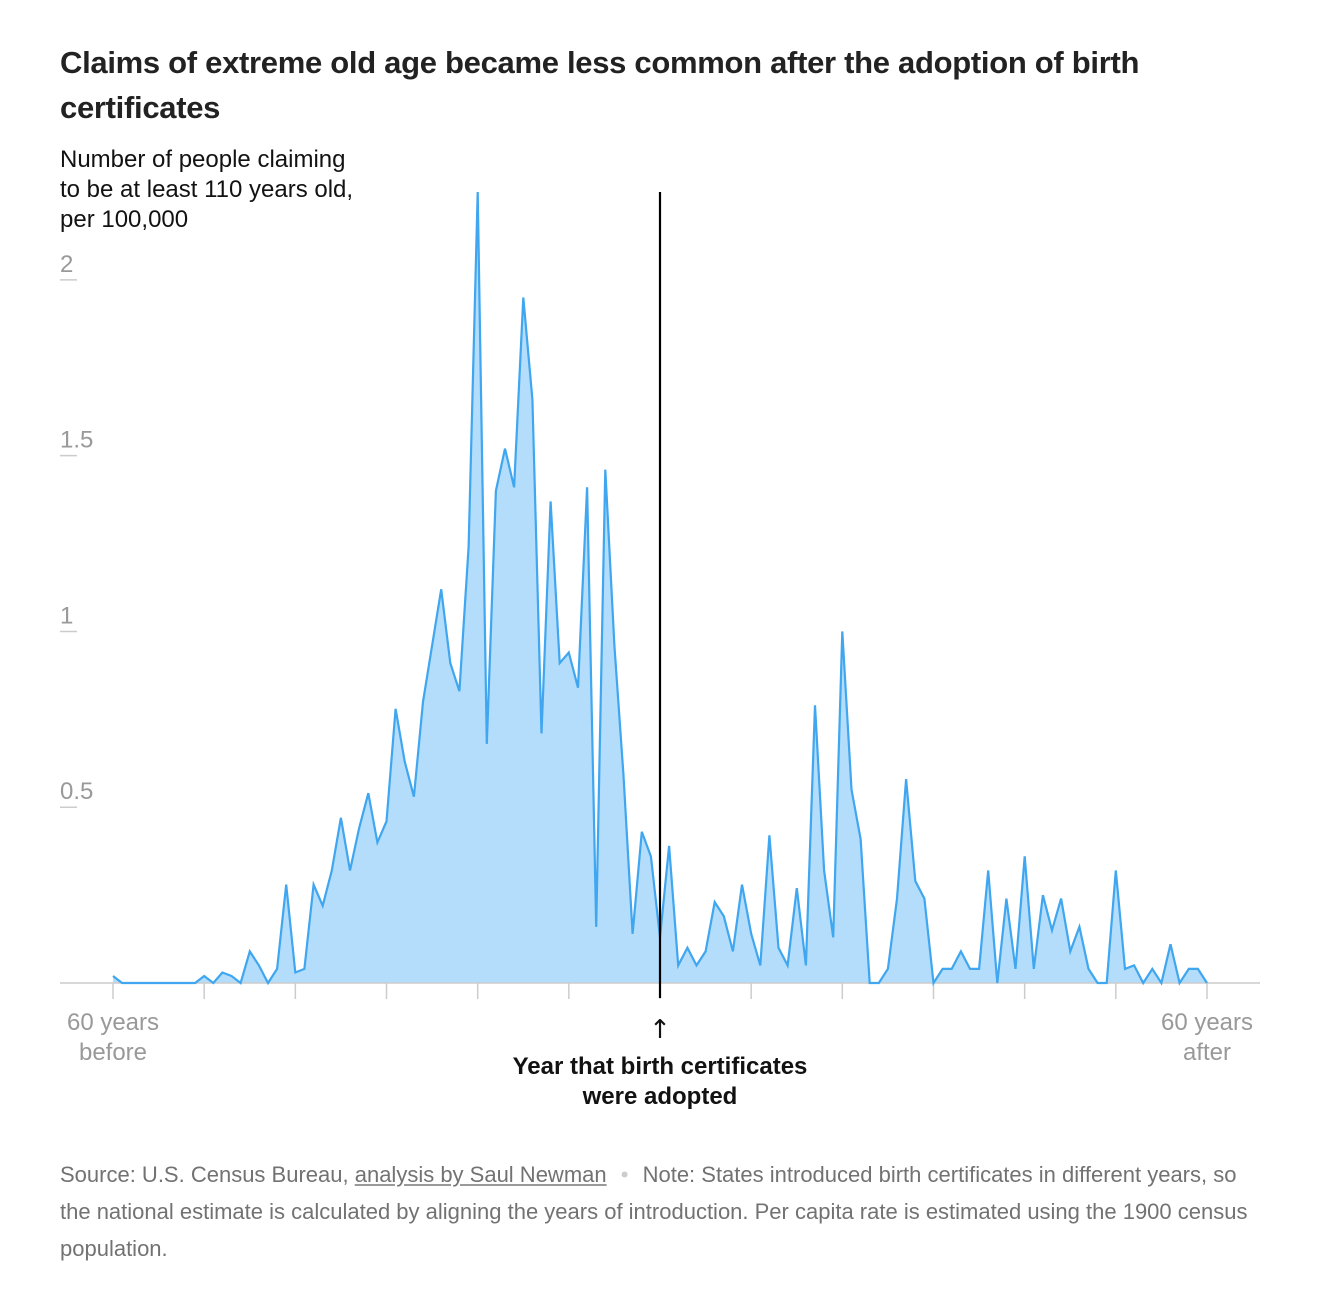 The width and height of the screenshot is (1330, 1296). I want to click on x-tick-label: after, so click(1207, 1052).